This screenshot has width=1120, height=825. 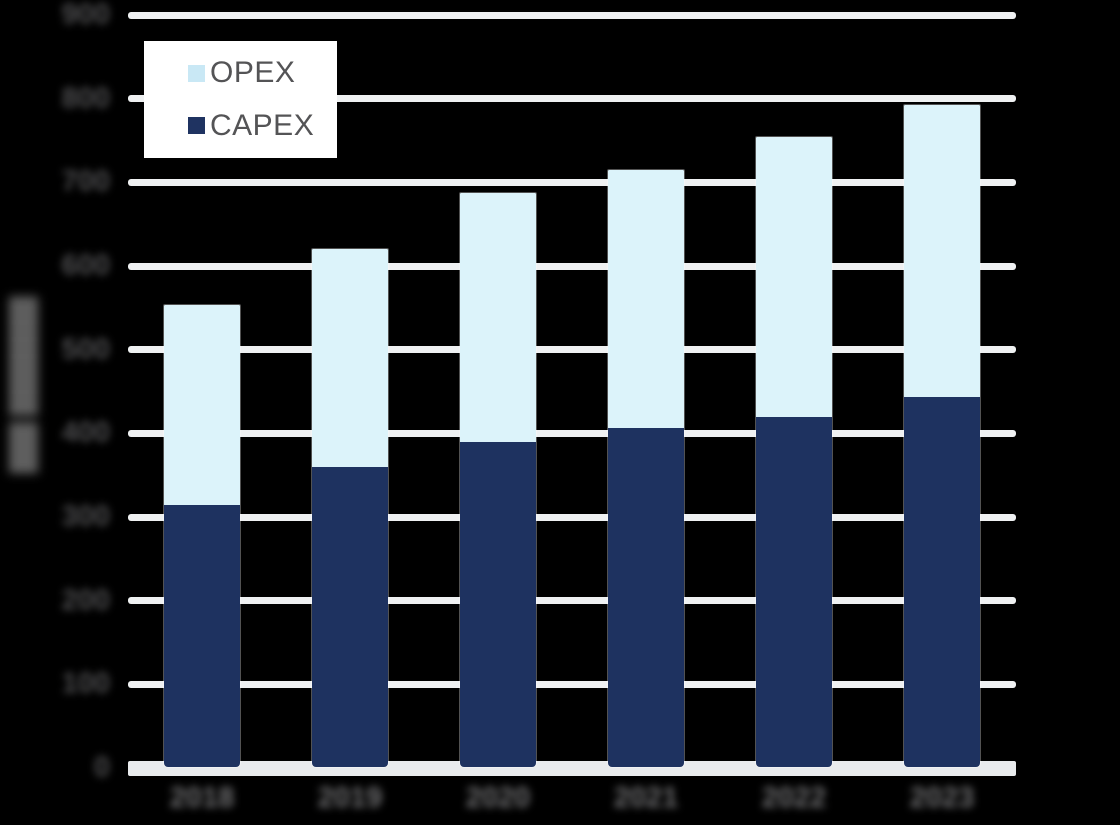 What do you see at coordinates (85, 265) in the screenshot?
I see `y-tick-label: 600` at bounding box center [85, 265].